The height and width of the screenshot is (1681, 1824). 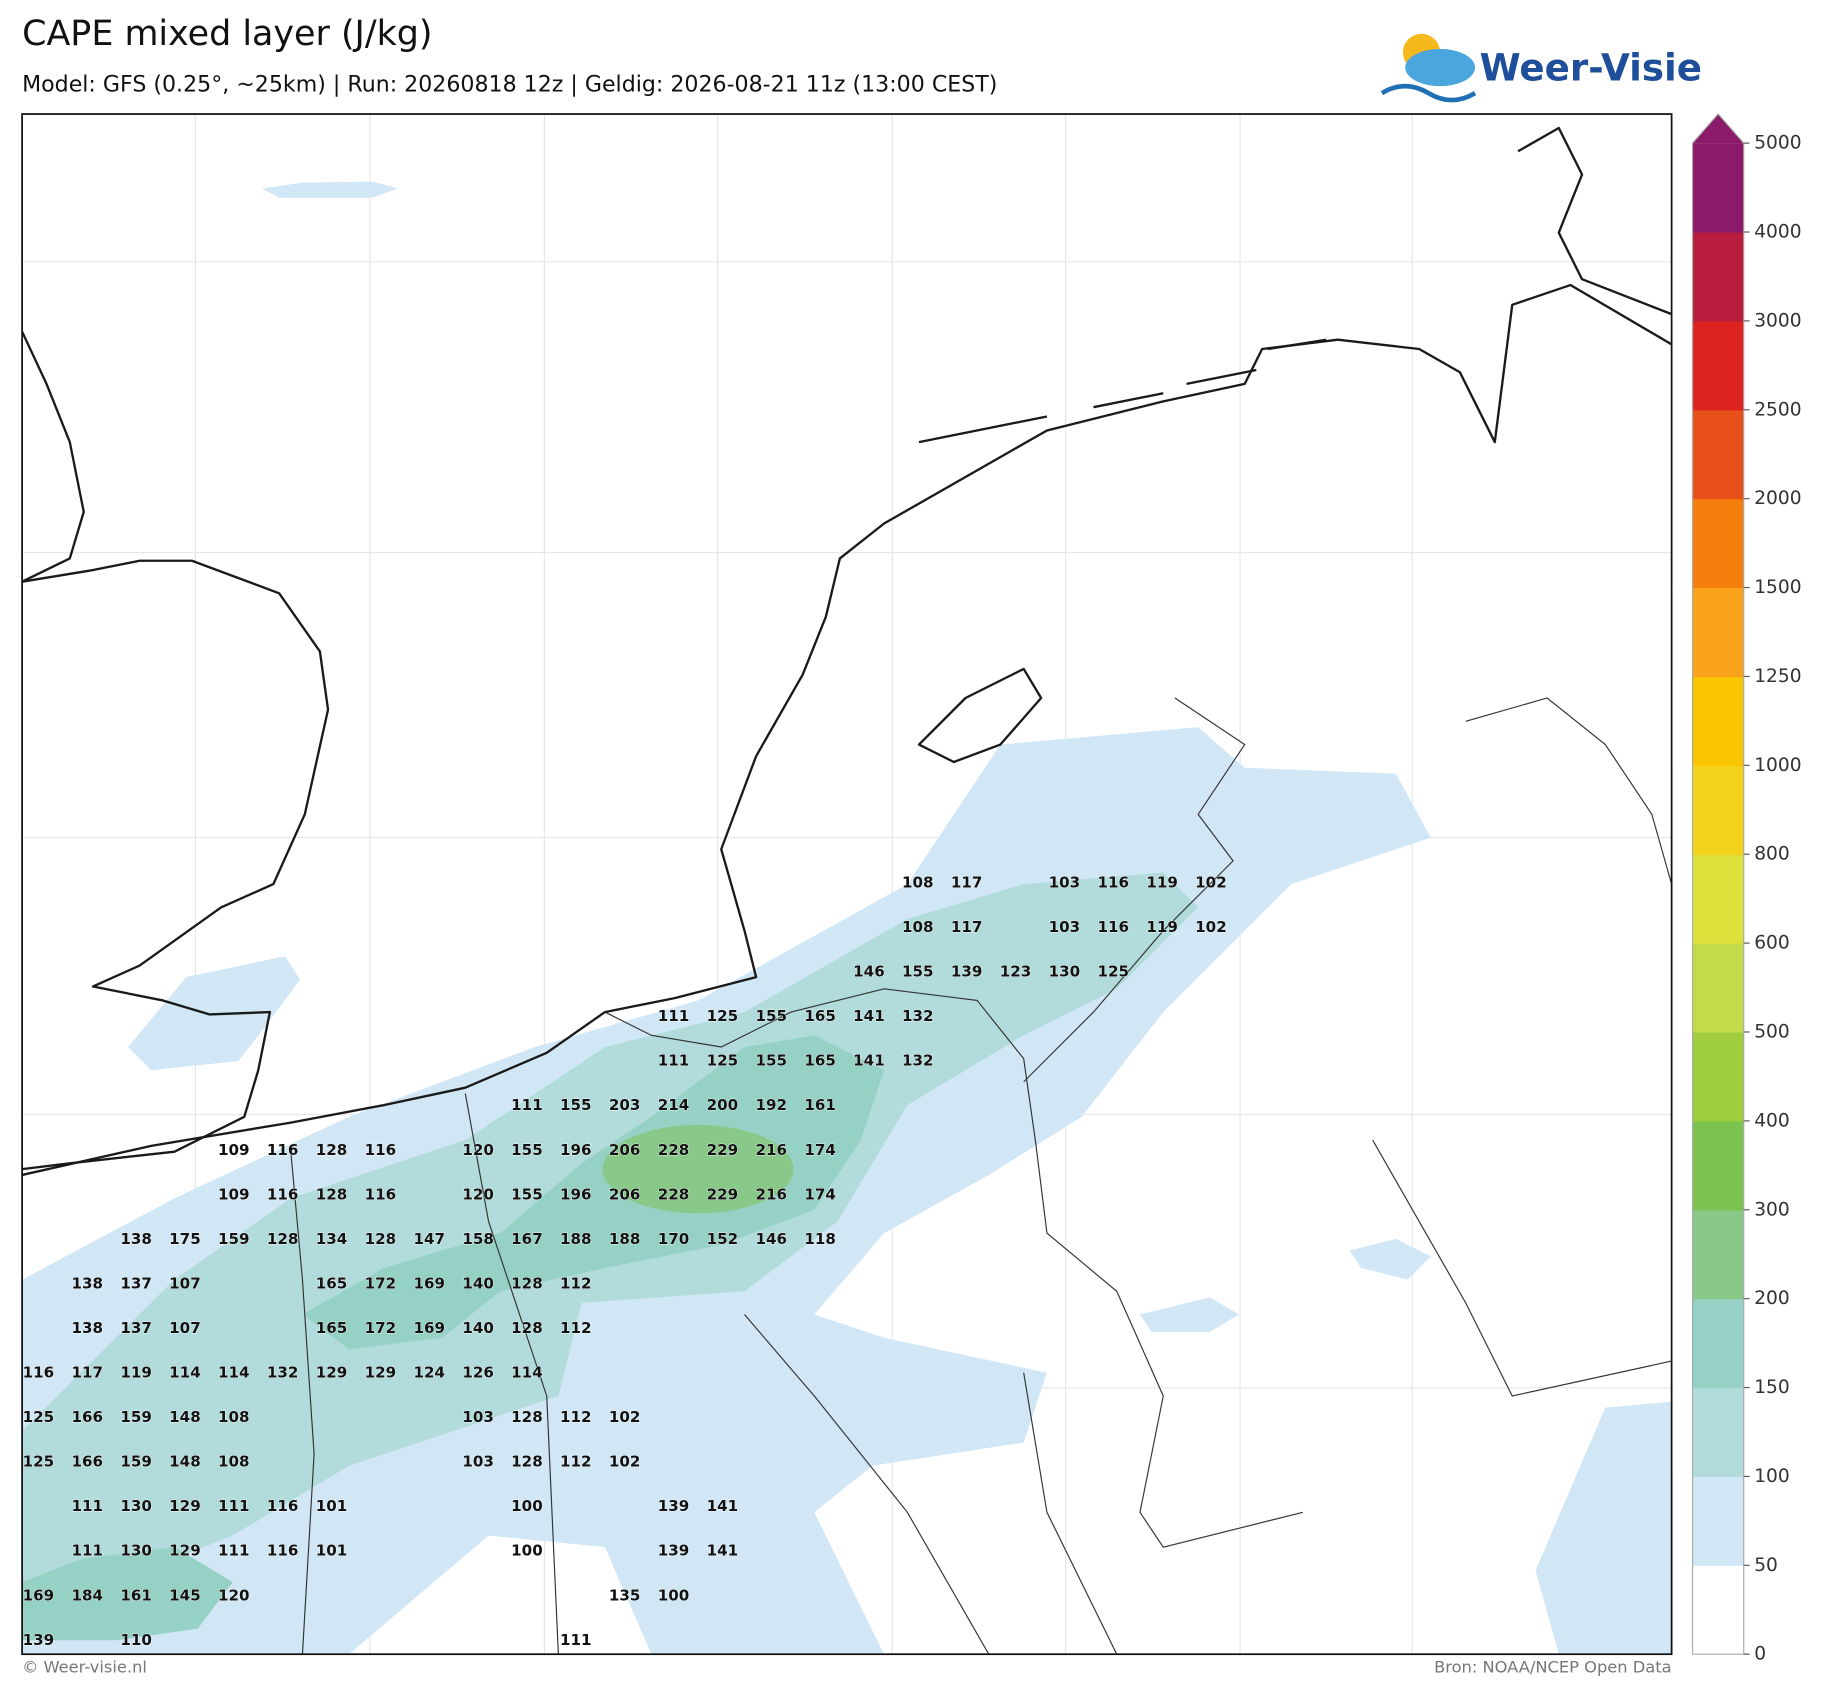 What do you see at coordinates (576, 1239) in the screenshot?
I see `point-value: 188` at bounding box center [576, 1239].